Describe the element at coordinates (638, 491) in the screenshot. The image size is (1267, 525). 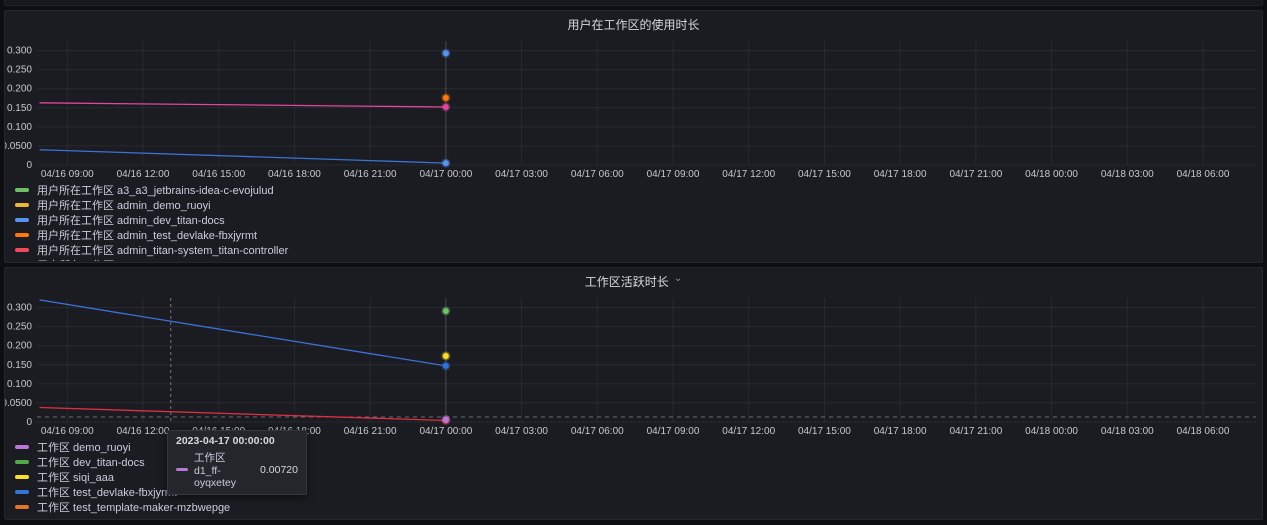
I see `legend-item: 工作区 test_devlake-fbxjyrmt` at that location.